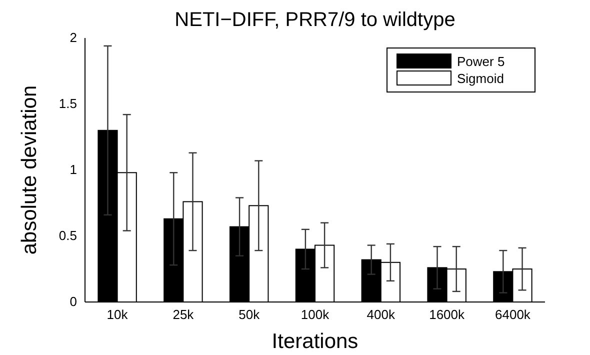 The image size is (590, 355). I want to click on y-tick-label: 2, so click(73, 38).